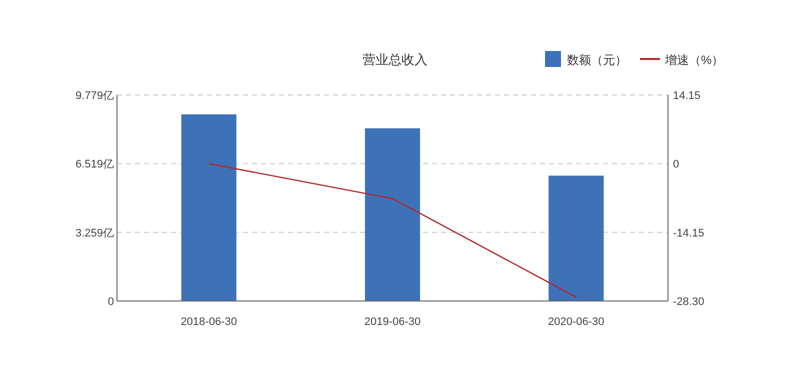  What do you see at coordinates (576, 322) in the screenshot?
I see `x-tick-label: 2020-06-30` at bounding box center [576, 322].